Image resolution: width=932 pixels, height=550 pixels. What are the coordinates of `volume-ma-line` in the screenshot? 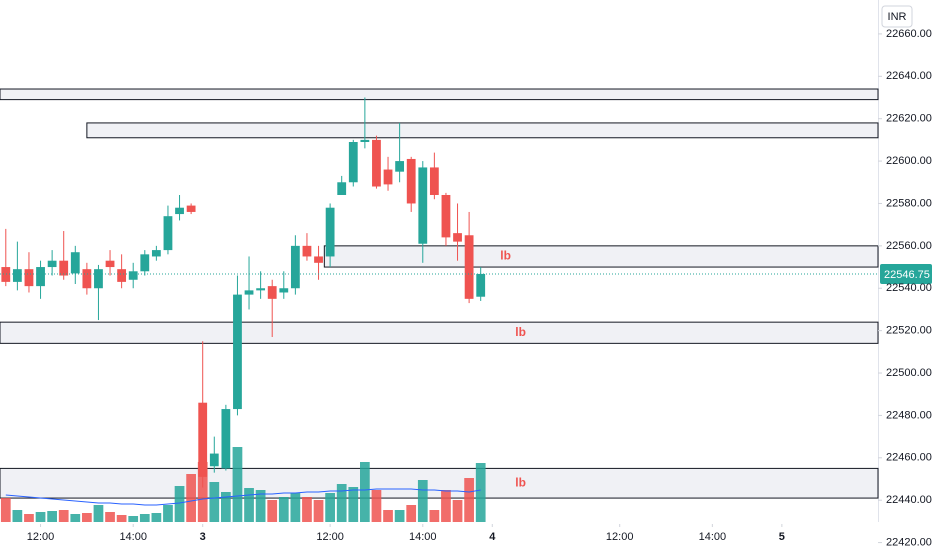 It's located at (243, 497).